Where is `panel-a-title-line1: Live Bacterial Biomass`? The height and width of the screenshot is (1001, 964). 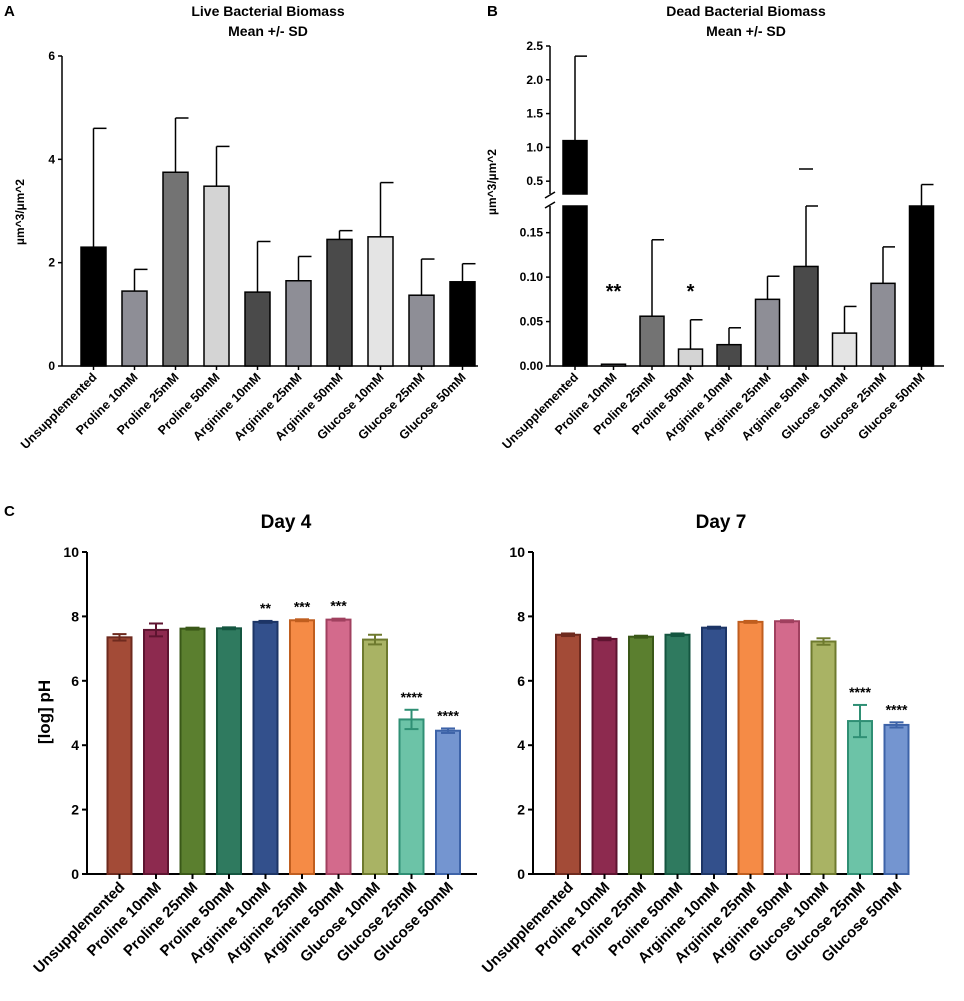
panel-a-title-line1: Live Bacterial Biomass is located at coordinates (268, 11).